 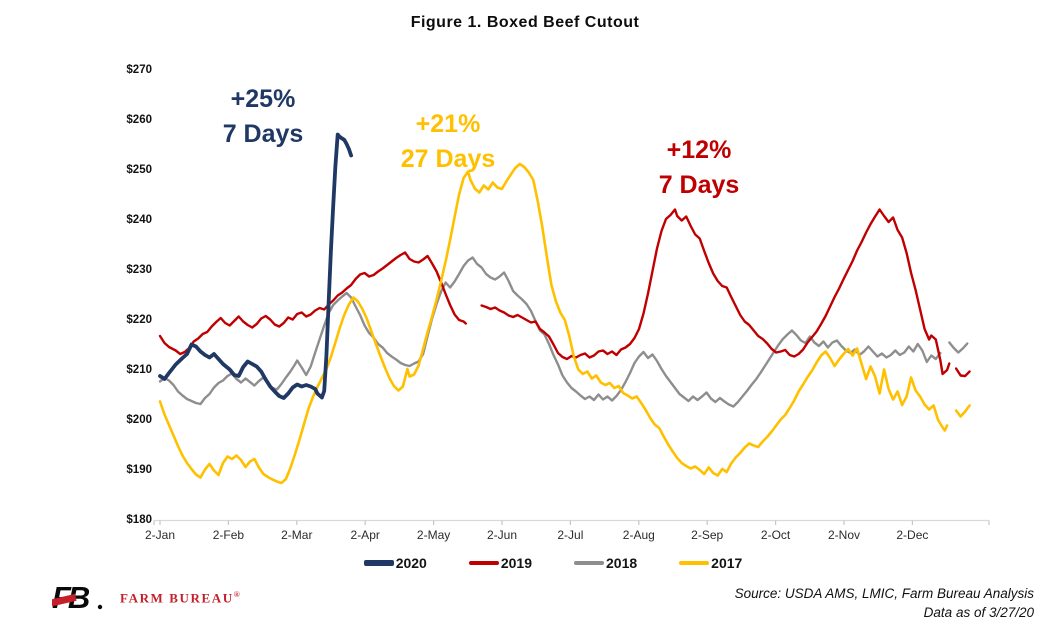 What do you see at coordinates (139, 70) in the screenshot?
I see `y-tick-label: $270` at bounding box center [139, 70].